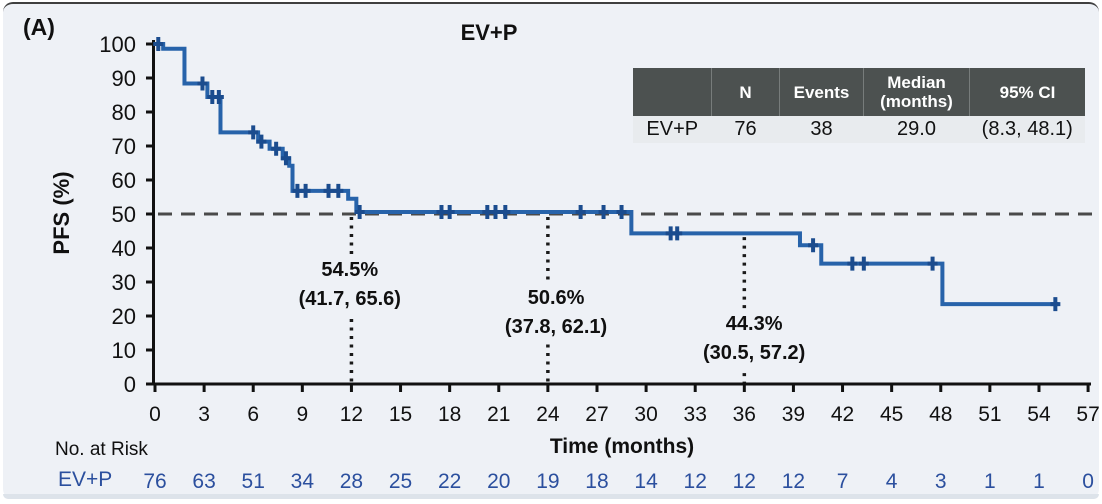 This screenshot has height=504, width=1102. I want to click on summary-header-ci: 95% CI, so click(1027, 92).